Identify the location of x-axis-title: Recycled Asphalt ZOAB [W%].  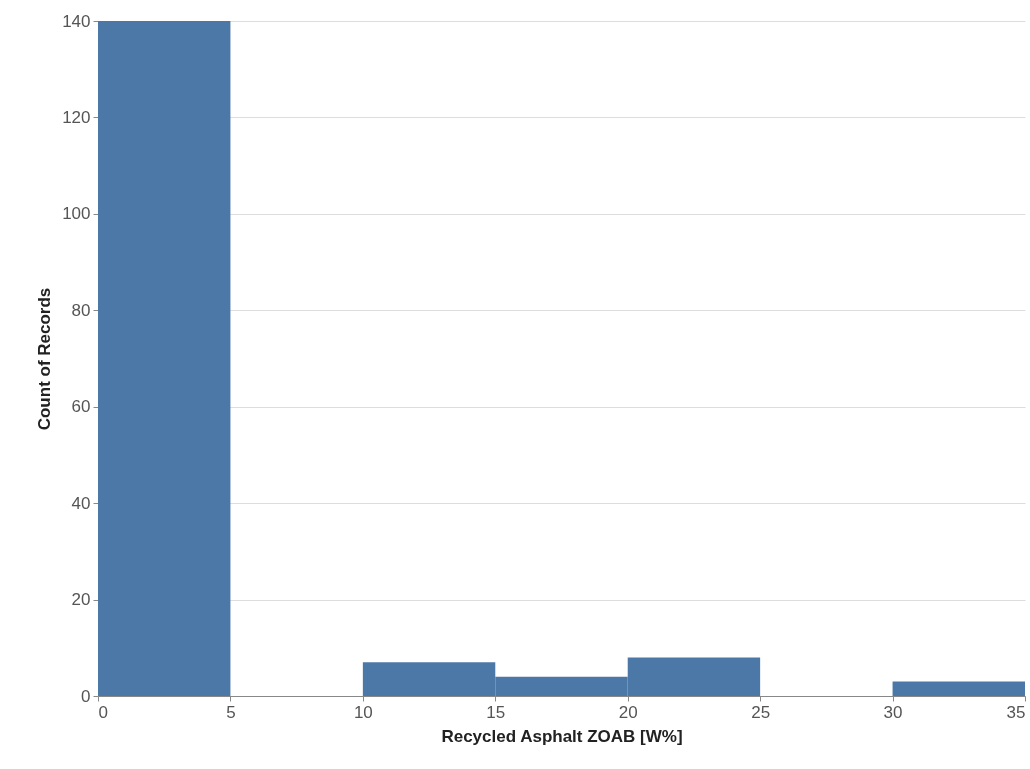
(562, 736).